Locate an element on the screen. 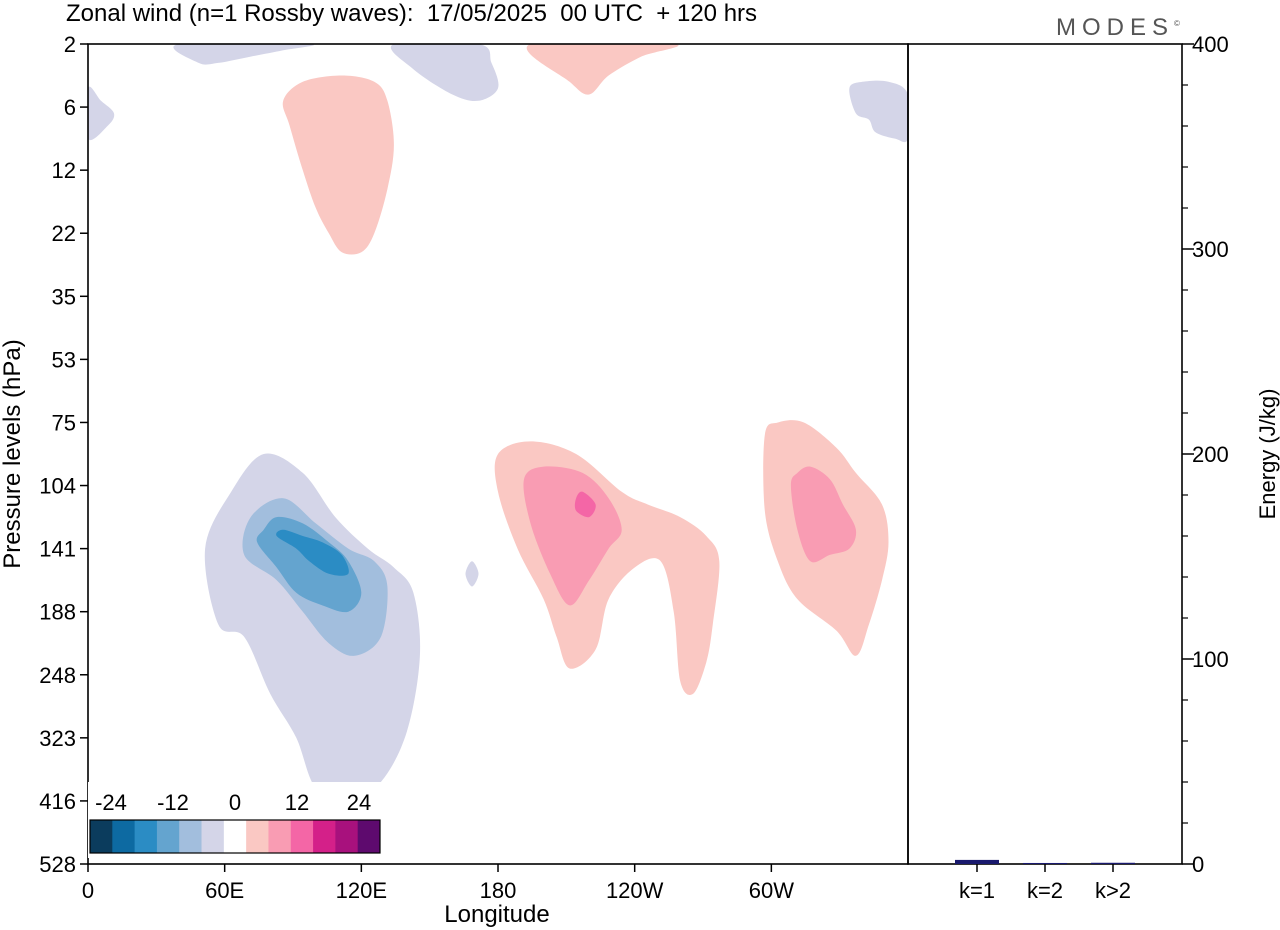  energy-category-labels: k=1 k=2 k>2 is located at coordinates (1045, 883).